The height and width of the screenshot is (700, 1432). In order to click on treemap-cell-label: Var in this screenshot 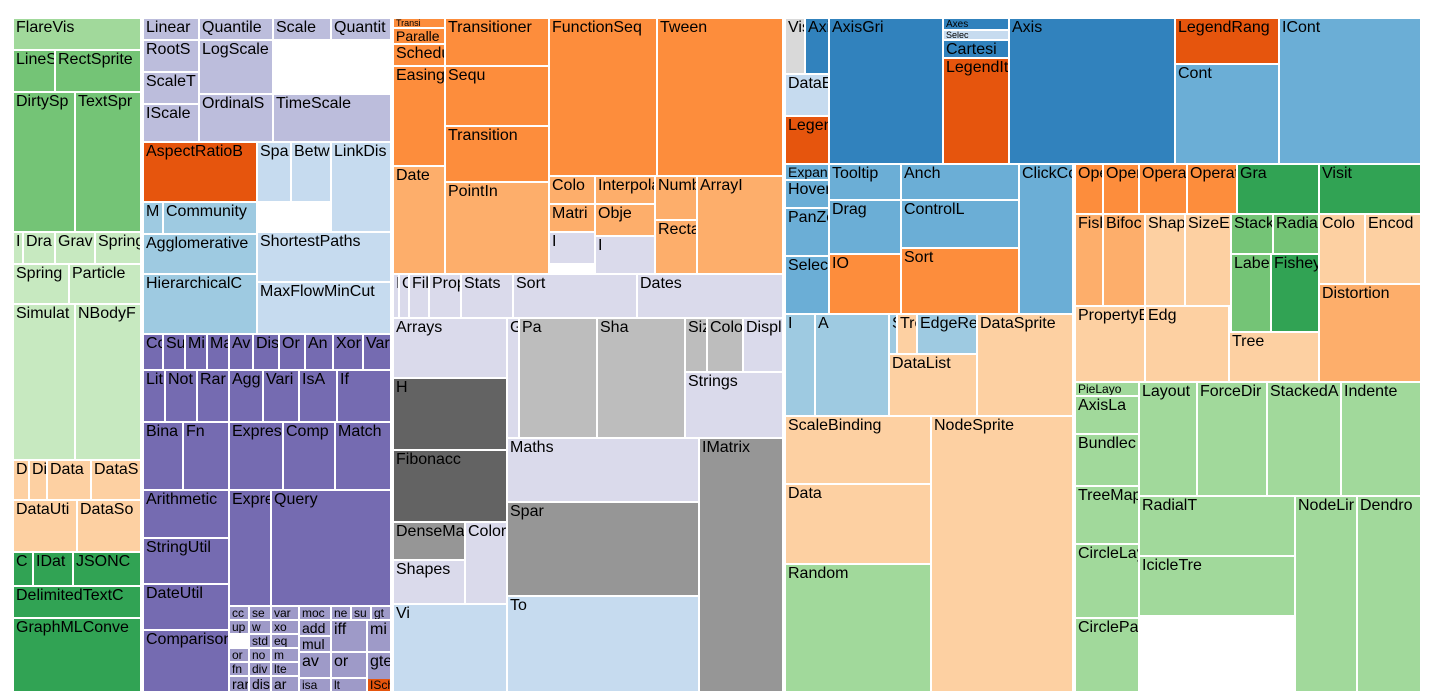, I will do `click(378, 343)`.